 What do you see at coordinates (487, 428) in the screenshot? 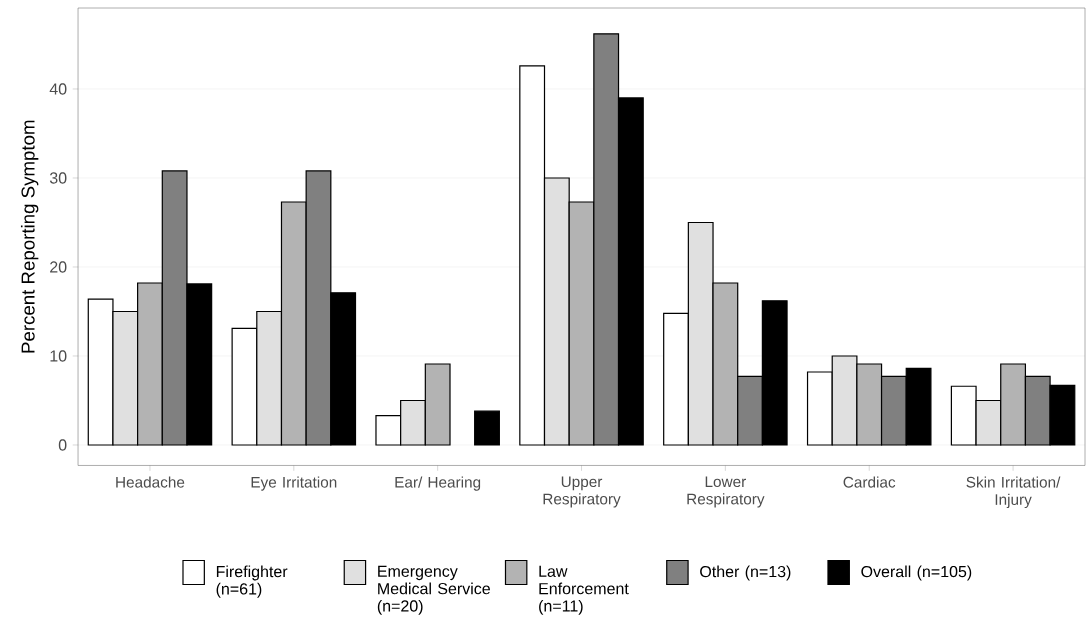
I see `bar` at bounding box center [487, 428].